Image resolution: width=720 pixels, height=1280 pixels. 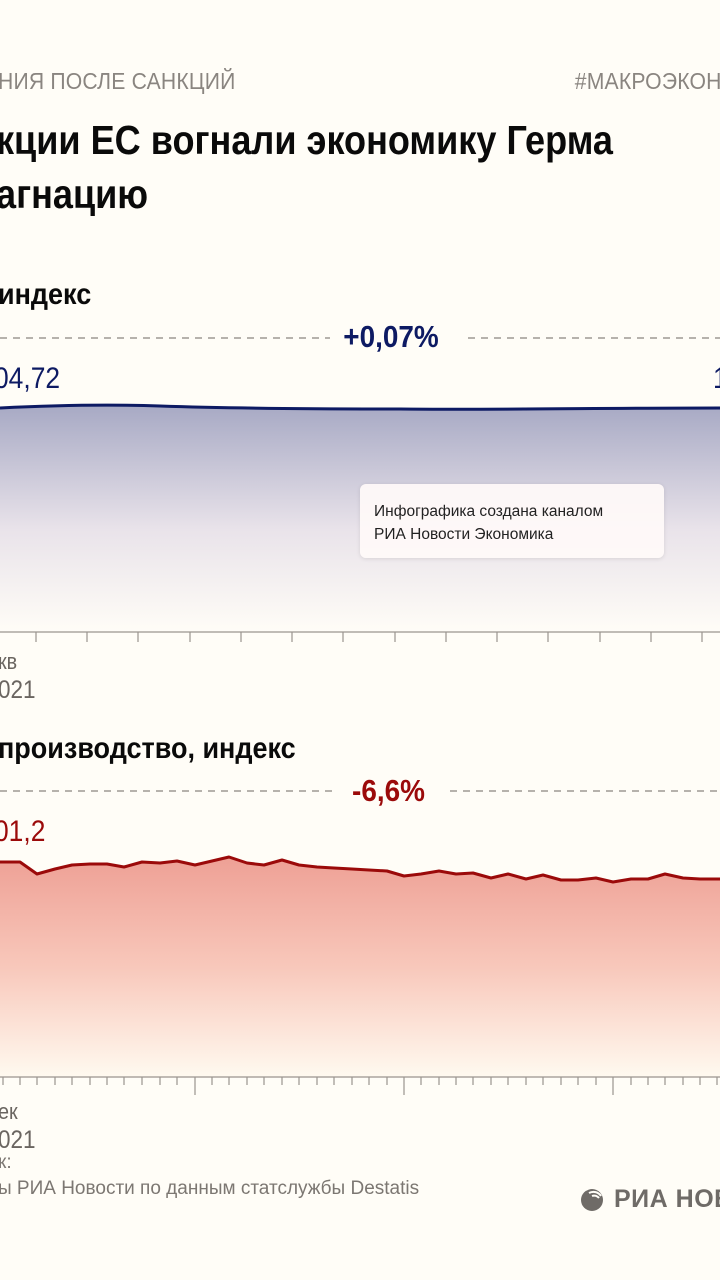 I want to click on kicker-left: НИЯ ПОСЛЕ САНКЦИЙ, so click(x=118, y=81).